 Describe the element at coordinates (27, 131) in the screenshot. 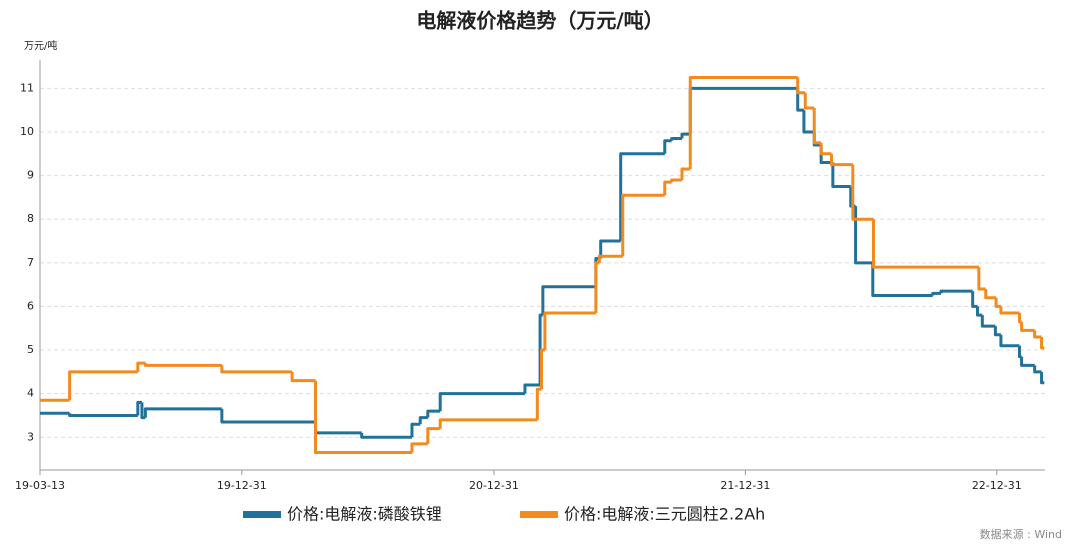

I see `y-tick-label: 10` at that location.